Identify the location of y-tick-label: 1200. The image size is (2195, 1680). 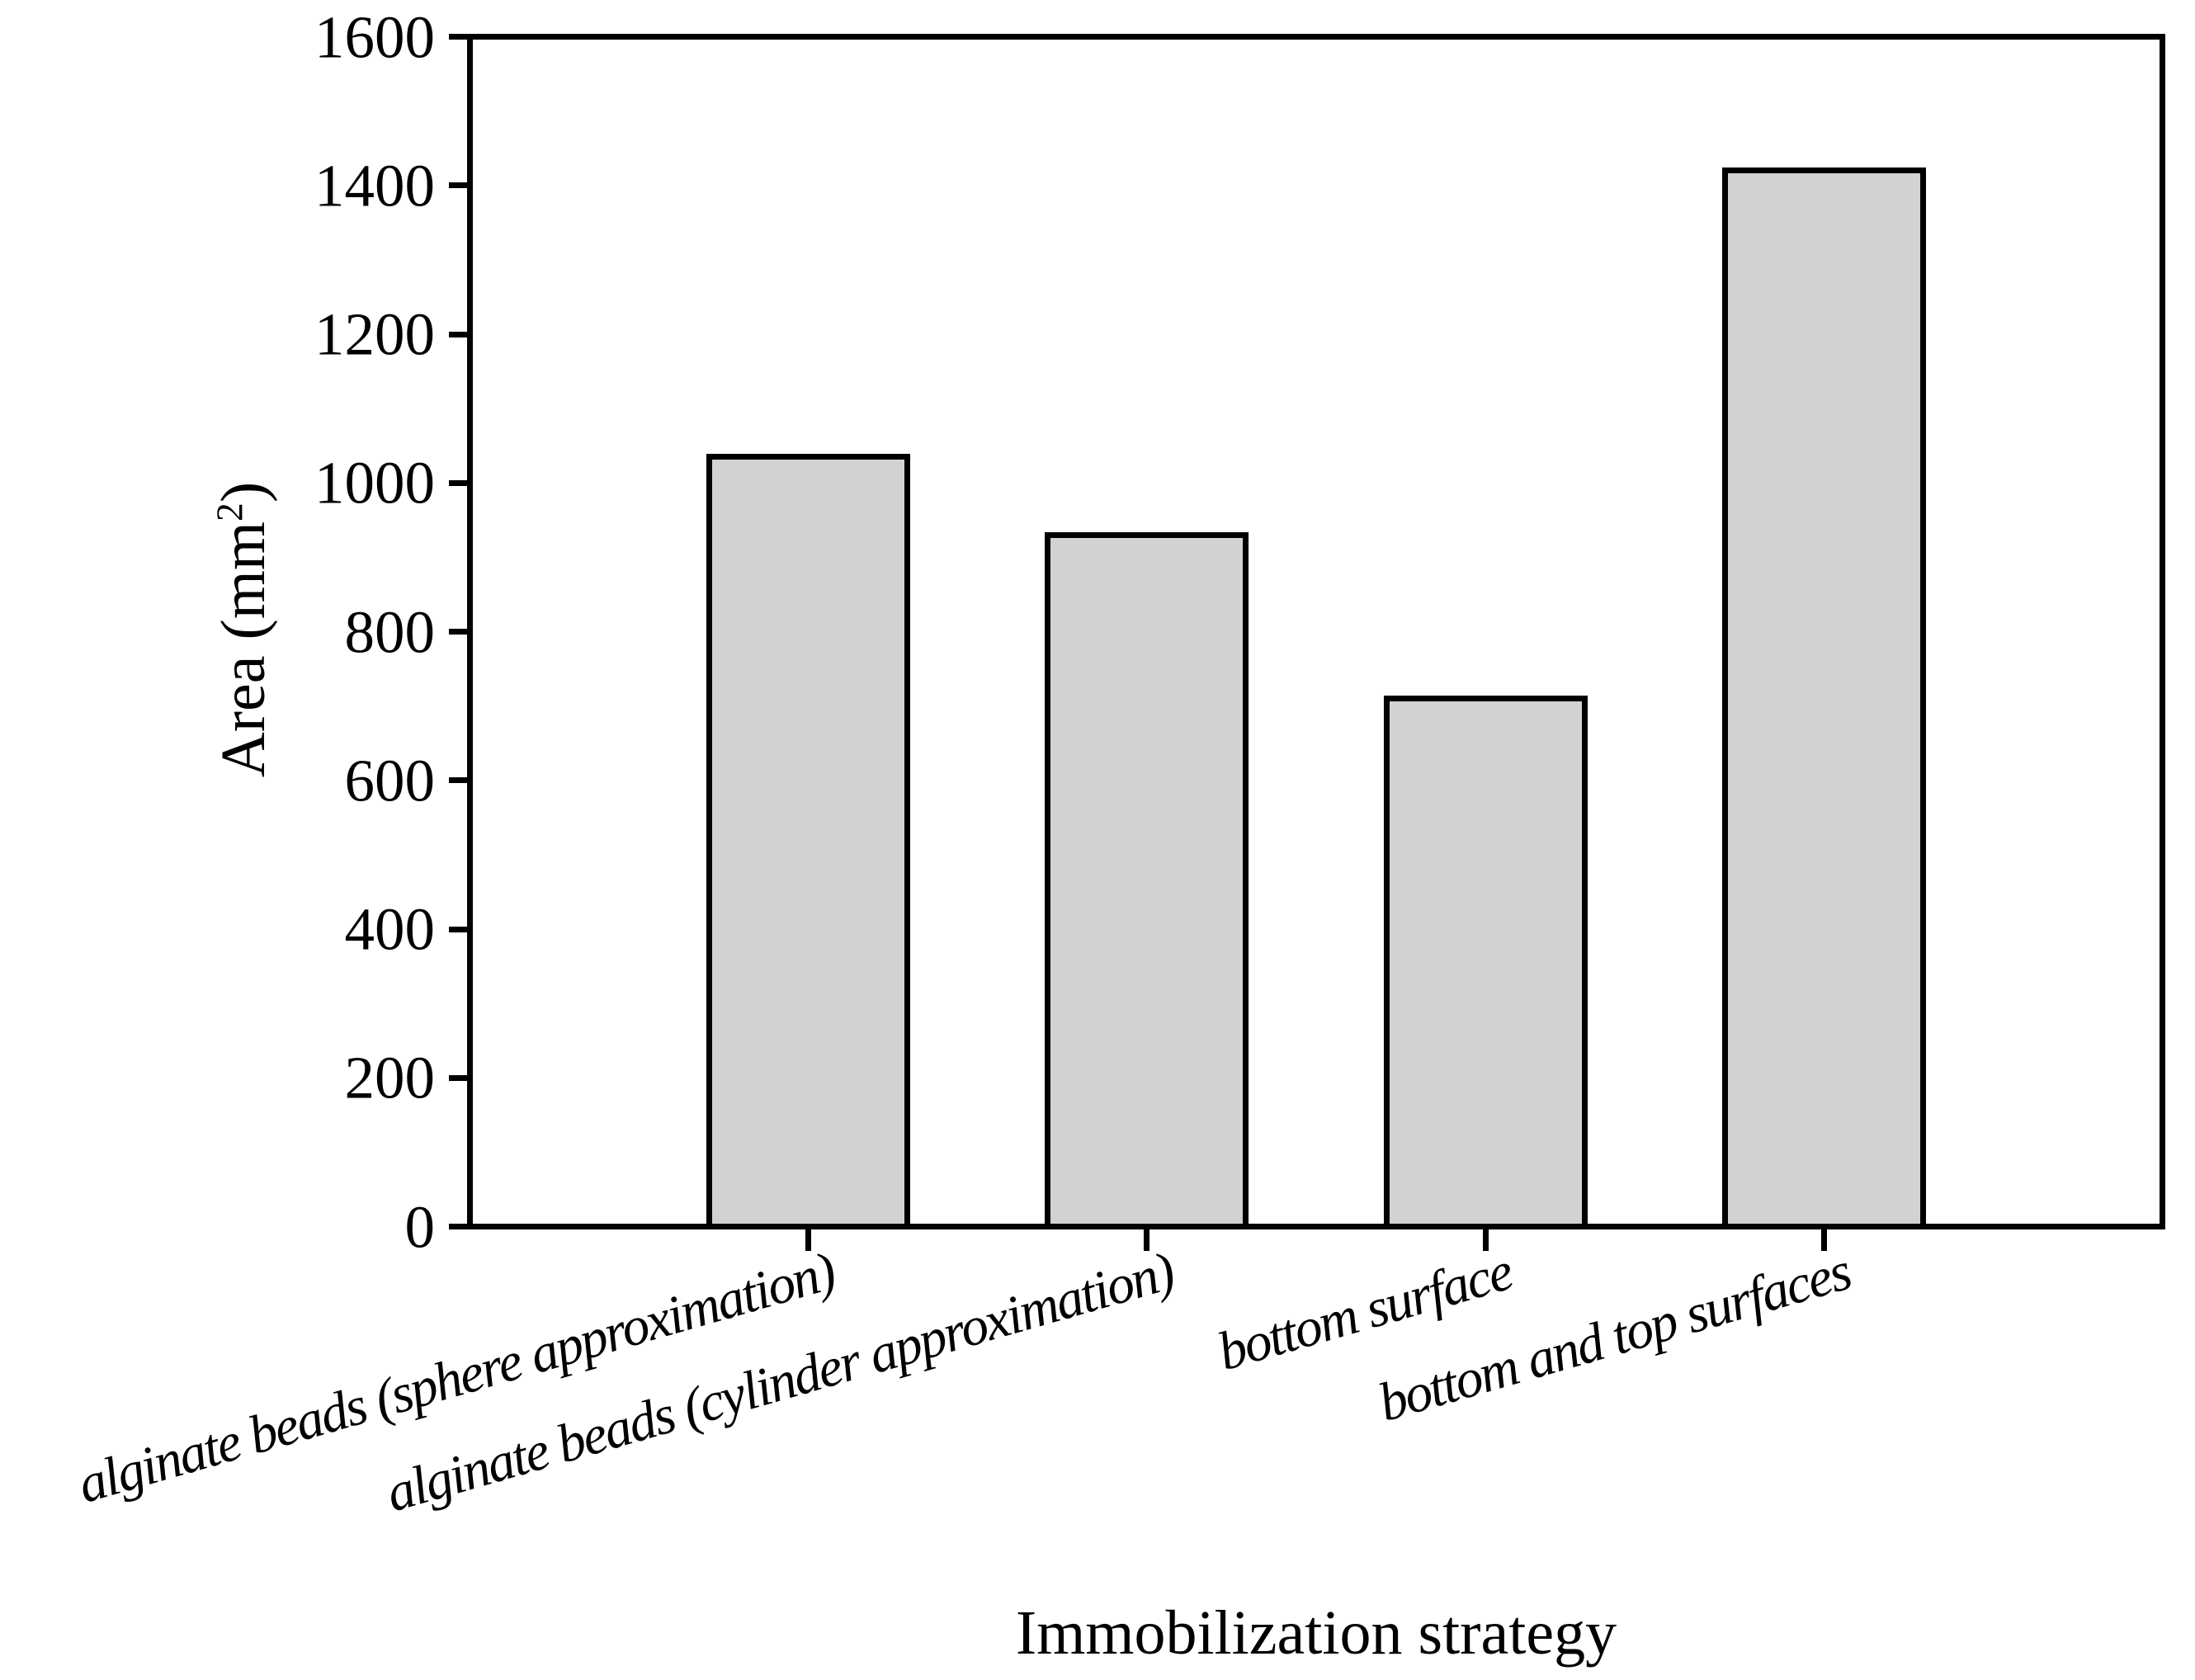
(374, 334).